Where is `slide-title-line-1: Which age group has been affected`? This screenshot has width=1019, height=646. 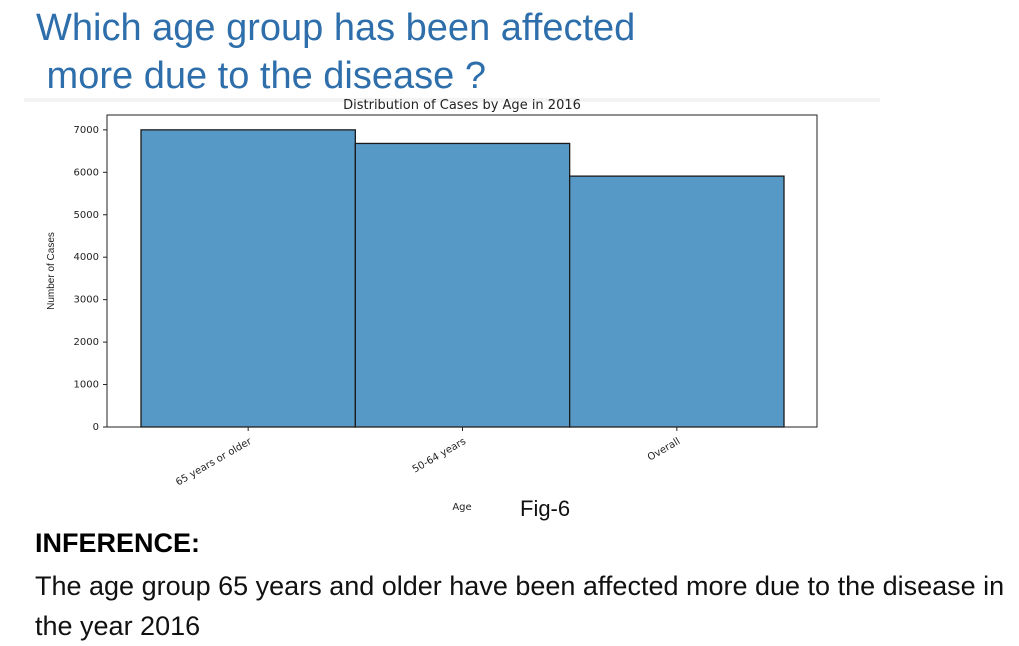 slide-title-line-1: Which age group has been affected is located at coordinates (336, 28).